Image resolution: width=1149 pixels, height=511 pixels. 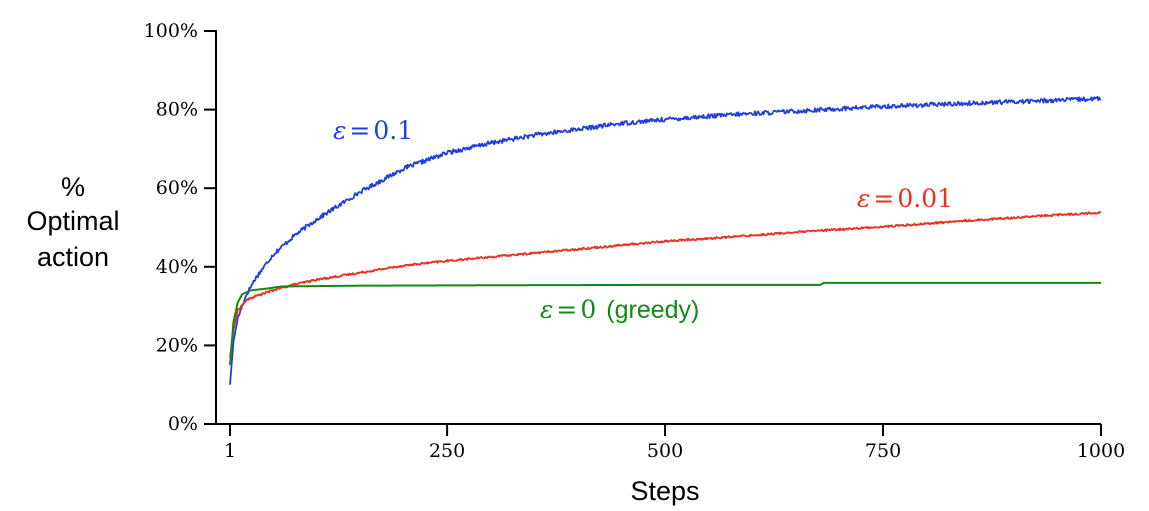 What do you see at coordinates (73, 257) in the screenshot?
I see `y-axis-title-line-3: action` at bounding box center [73, 257].